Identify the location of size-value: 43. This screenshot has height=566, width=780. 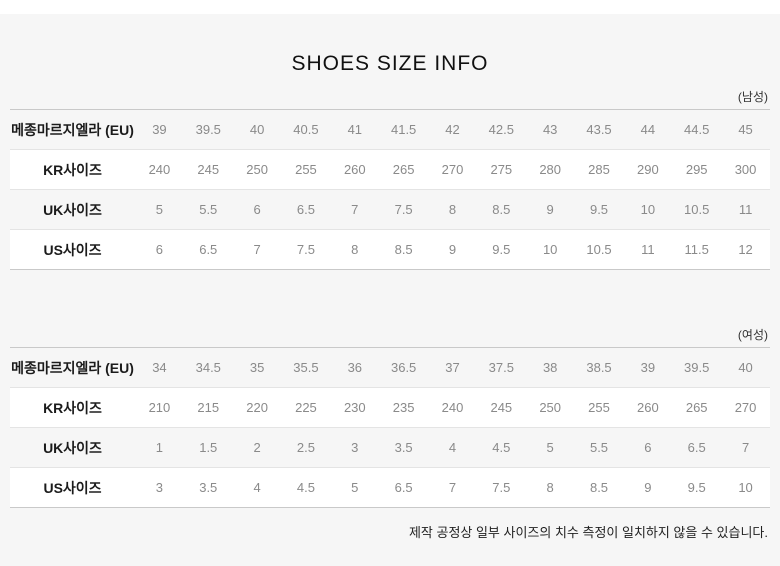
(550, 129).